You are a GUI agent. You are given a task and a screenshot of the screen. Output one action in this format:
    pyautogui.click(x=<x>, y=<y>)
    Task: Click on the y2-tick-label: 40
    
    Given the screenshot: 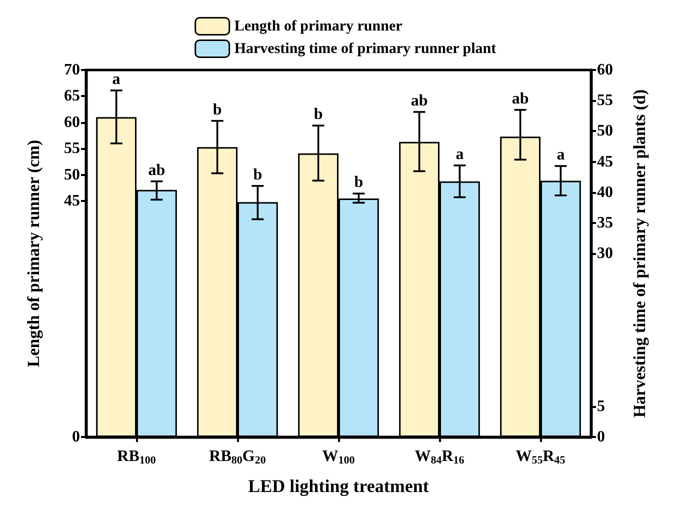 What is the action you would take?
    pyautogui.click(x=605, y=192)
    